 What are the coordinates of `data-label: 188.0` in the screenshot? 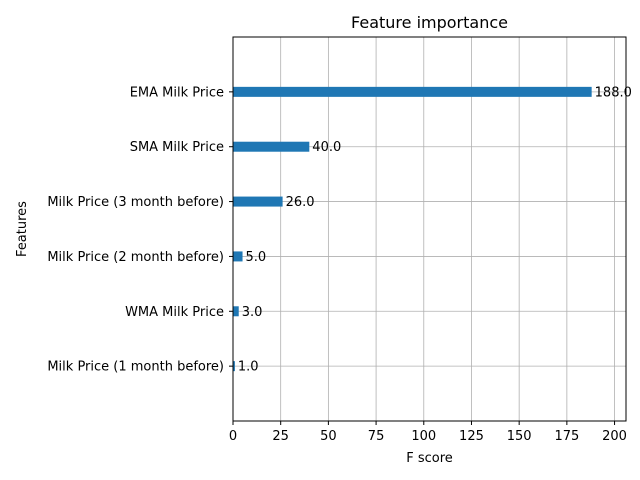 It's located at (613, 92).